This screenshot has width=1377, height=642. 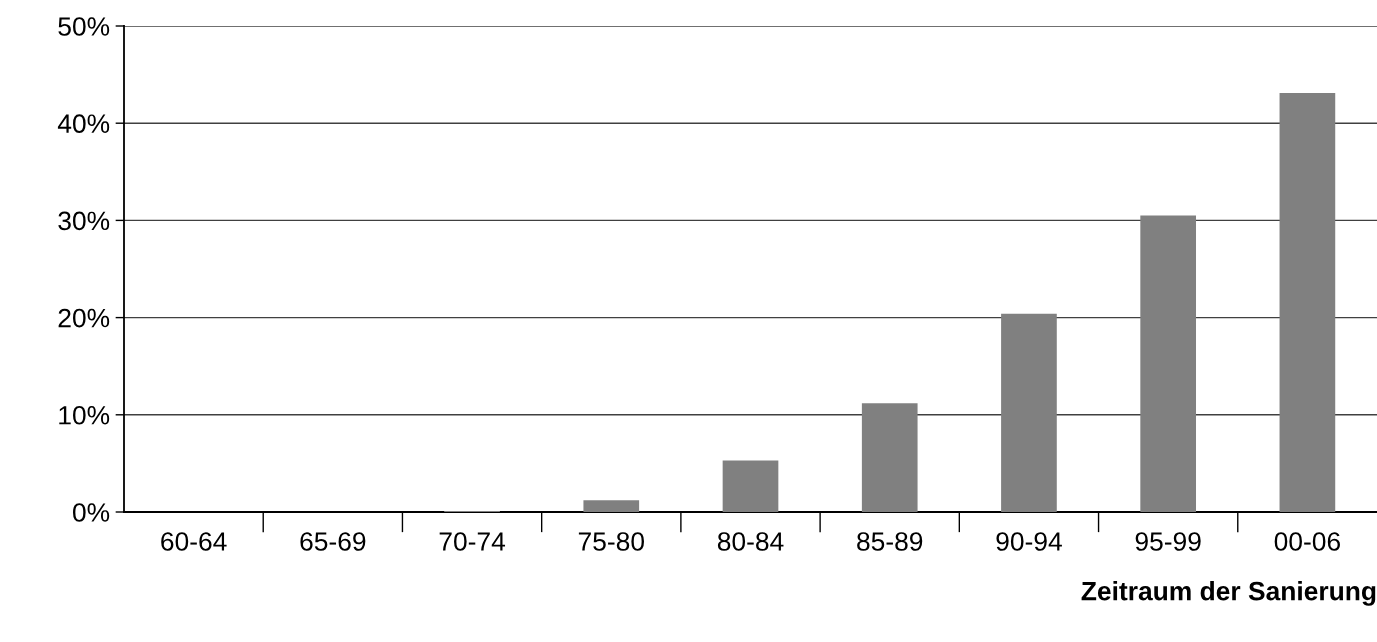 I want to click on y-tick-label: 10%, so click(x=84, y=415).